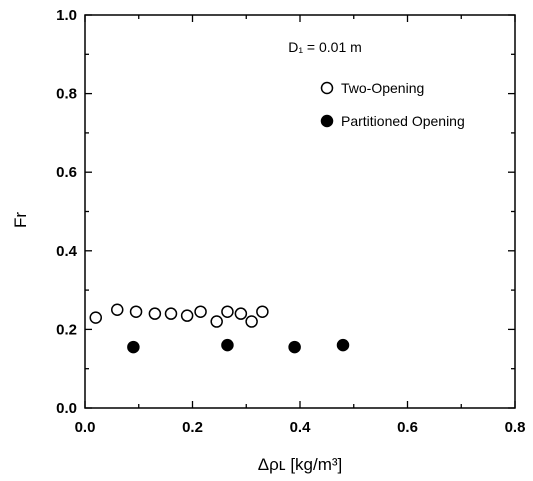 This screenshot has height=481, width=533. Describe the element at coordinates (407, 427) in the screenshot. I see `x-tick-label: 0.6` at that location.